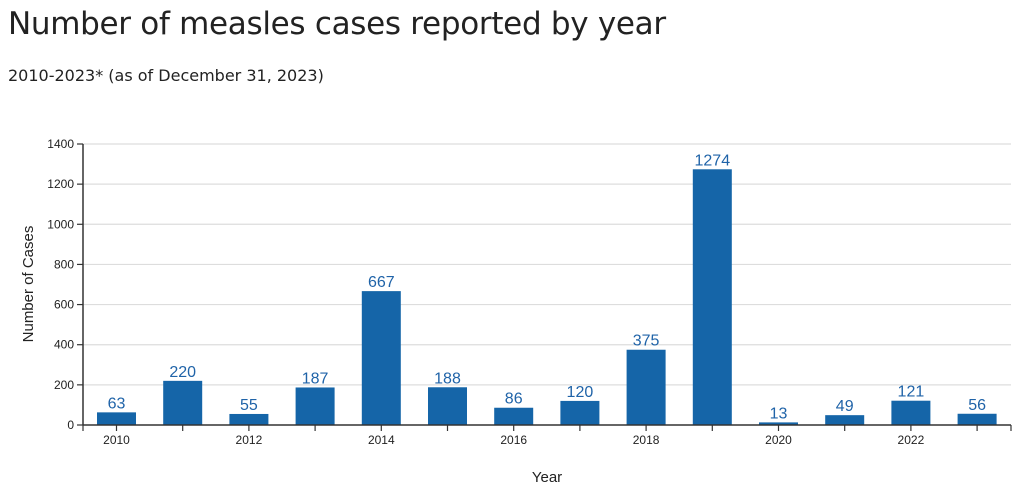 This screenshot has height=492, width=1024. I want to click on bar-2019, so click(712, 297).